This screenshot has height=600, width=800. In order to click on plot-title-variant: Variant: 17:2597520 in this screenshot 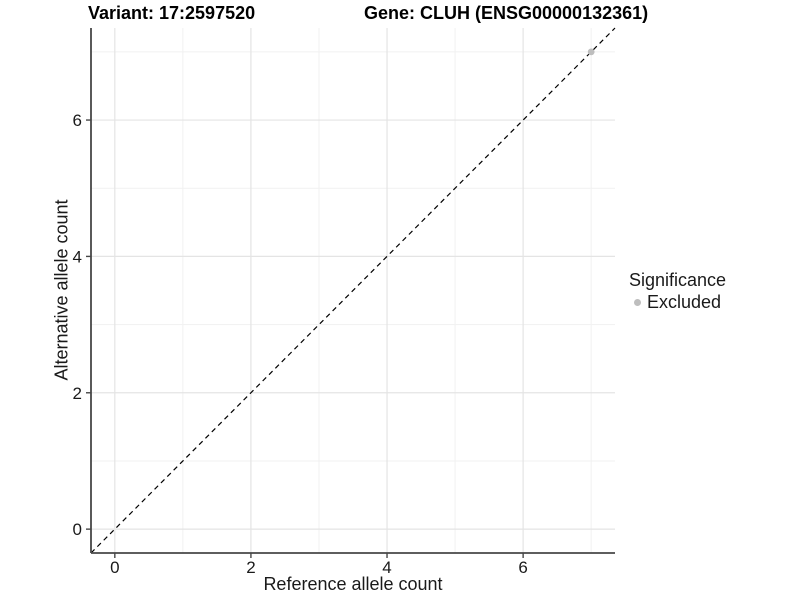, I will do `click(172, 13)`.